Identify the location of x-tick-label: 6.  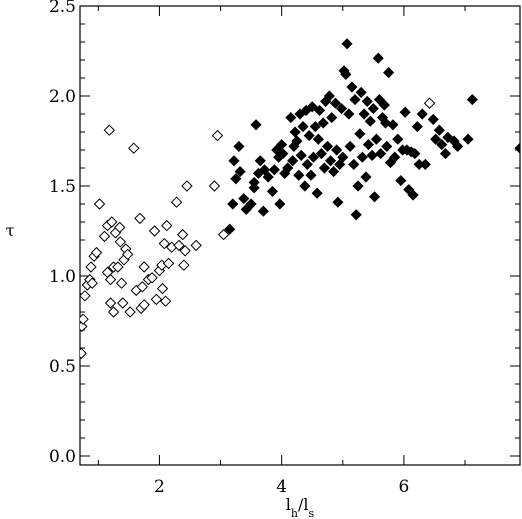
(403, 487).